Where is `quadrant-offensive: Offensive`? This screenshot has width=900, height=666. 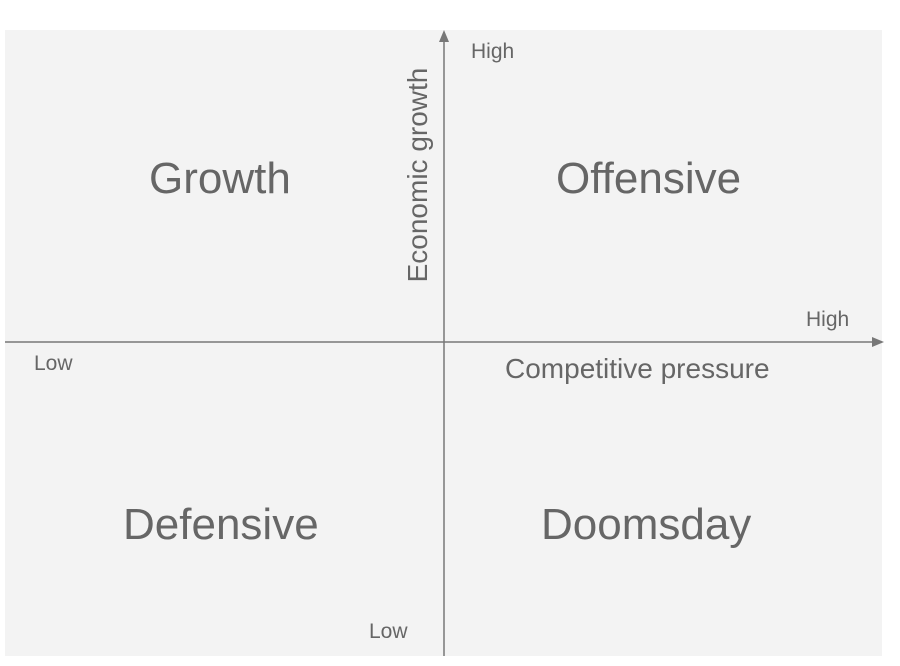 quadrant-offensive: Offensive is located at coordinates (649, 178).